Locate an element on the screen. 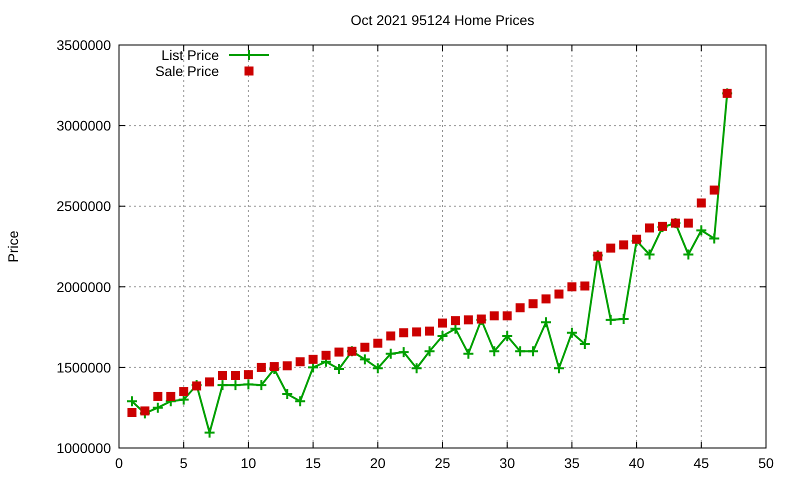  y-axis-title: Price is located at coordinates (13, 246).